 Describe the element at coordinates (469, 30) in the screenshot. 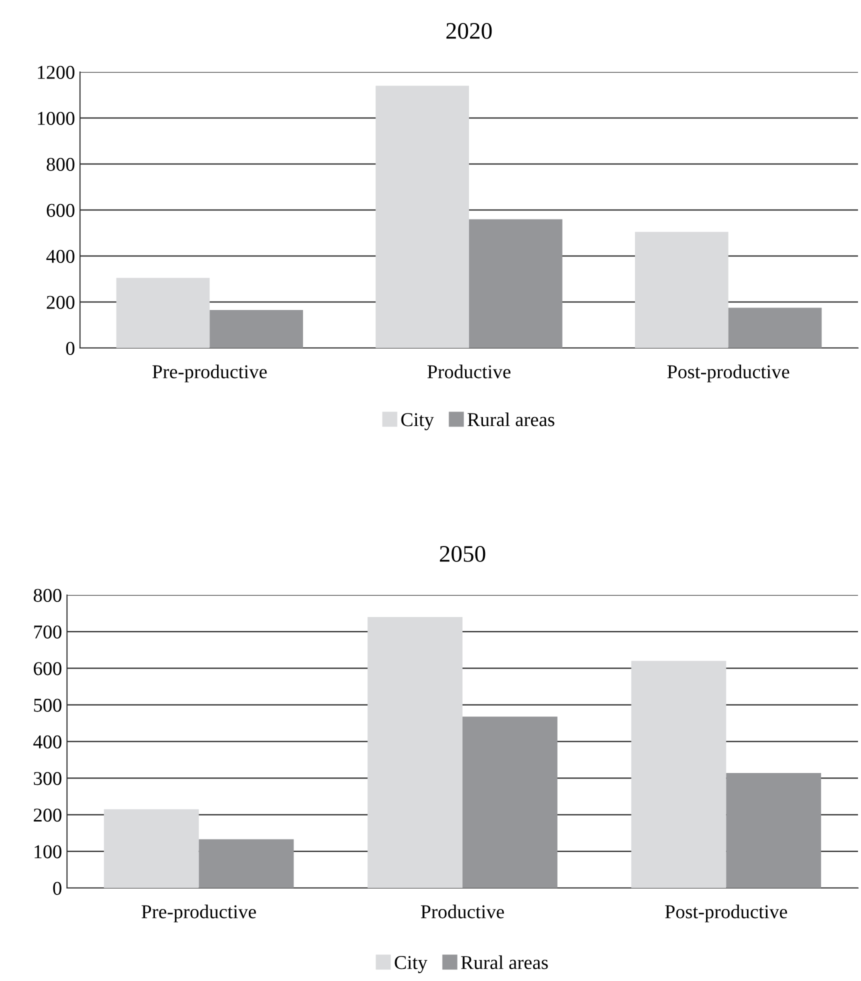

I see `chart-title: 2020` at that location.